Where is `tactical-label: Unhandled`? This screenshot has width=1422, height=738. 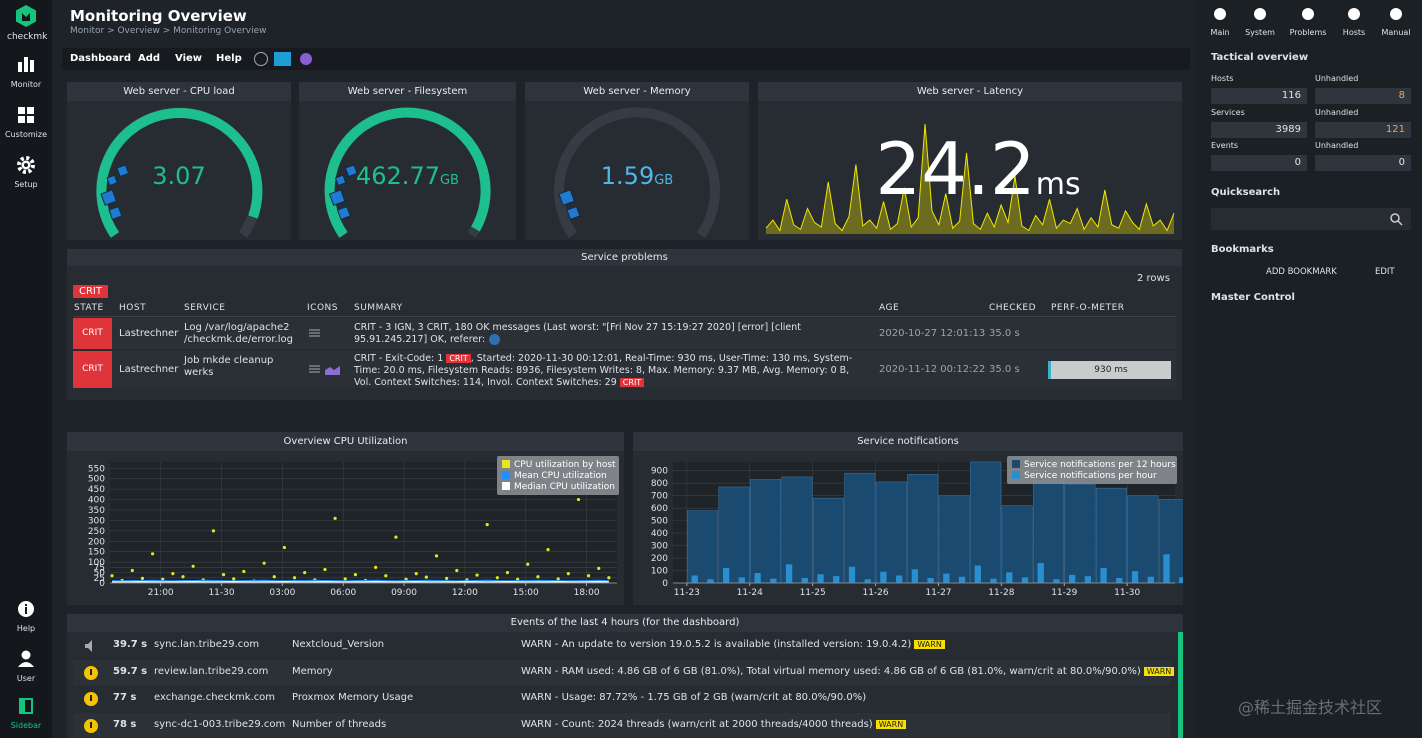 tactical-label: Unhandled is located at coordinates (1337, 112).